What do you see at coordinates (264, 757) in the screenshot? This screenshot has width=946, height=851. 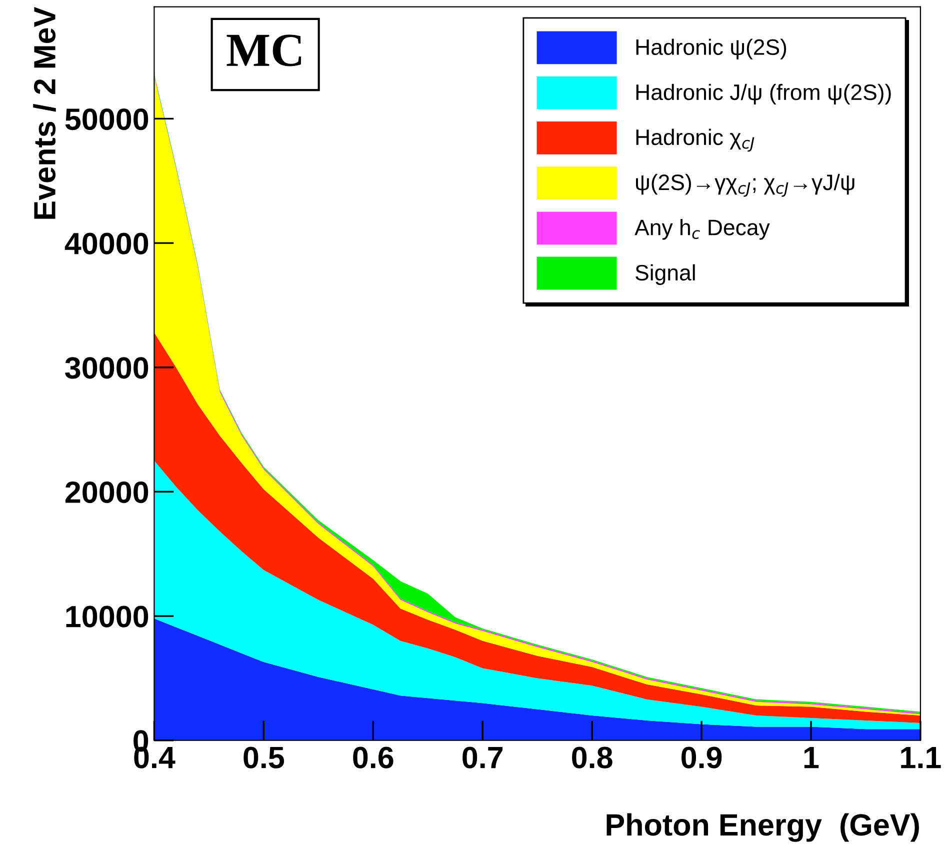 I see `x-tick-label: 0.5` at bounding box center [264, 757].